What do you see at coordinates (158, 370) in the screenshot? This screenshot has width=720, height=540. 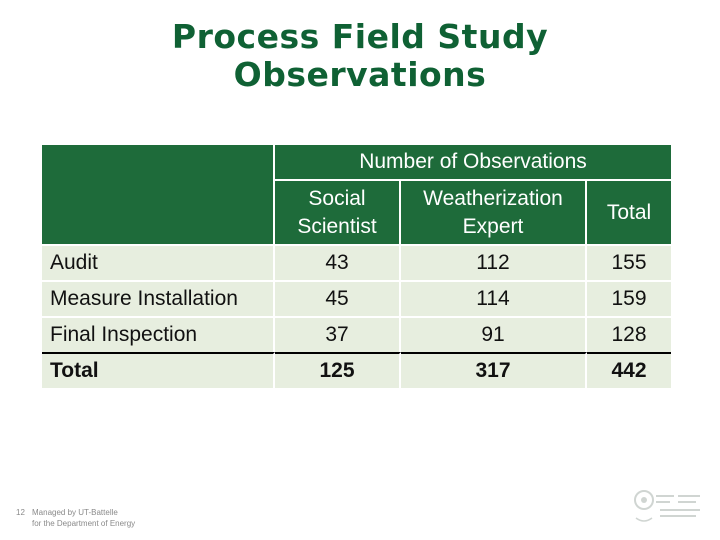 I see `row-label: Total` at bounding box center [158, 370].